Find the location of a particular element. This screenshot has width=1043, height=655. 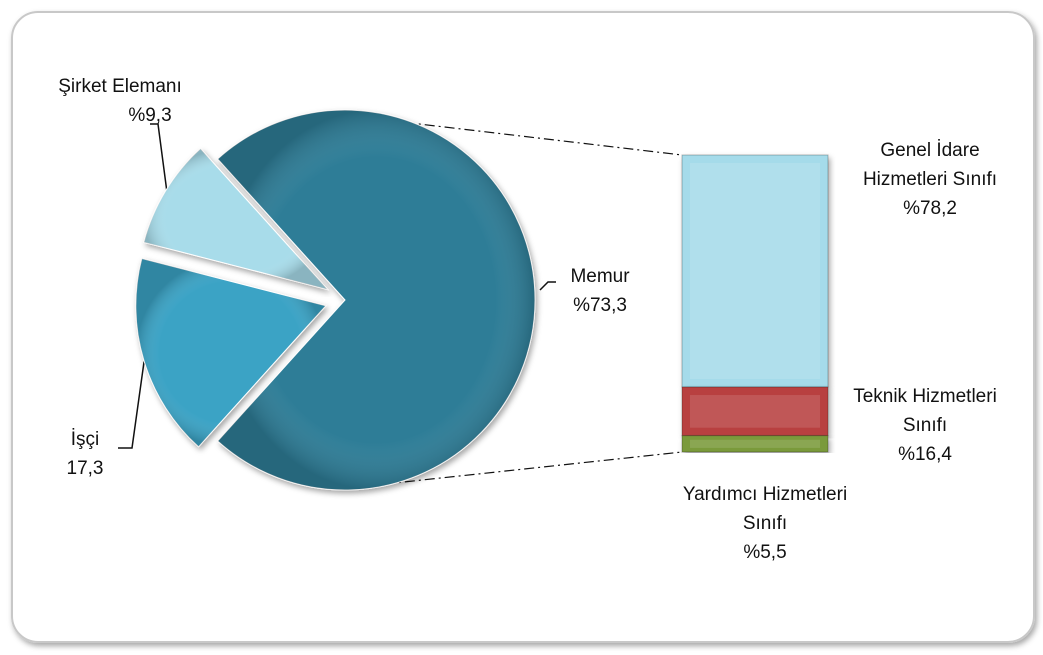

value-label: %9,3 is located at coordinates (150, 115).